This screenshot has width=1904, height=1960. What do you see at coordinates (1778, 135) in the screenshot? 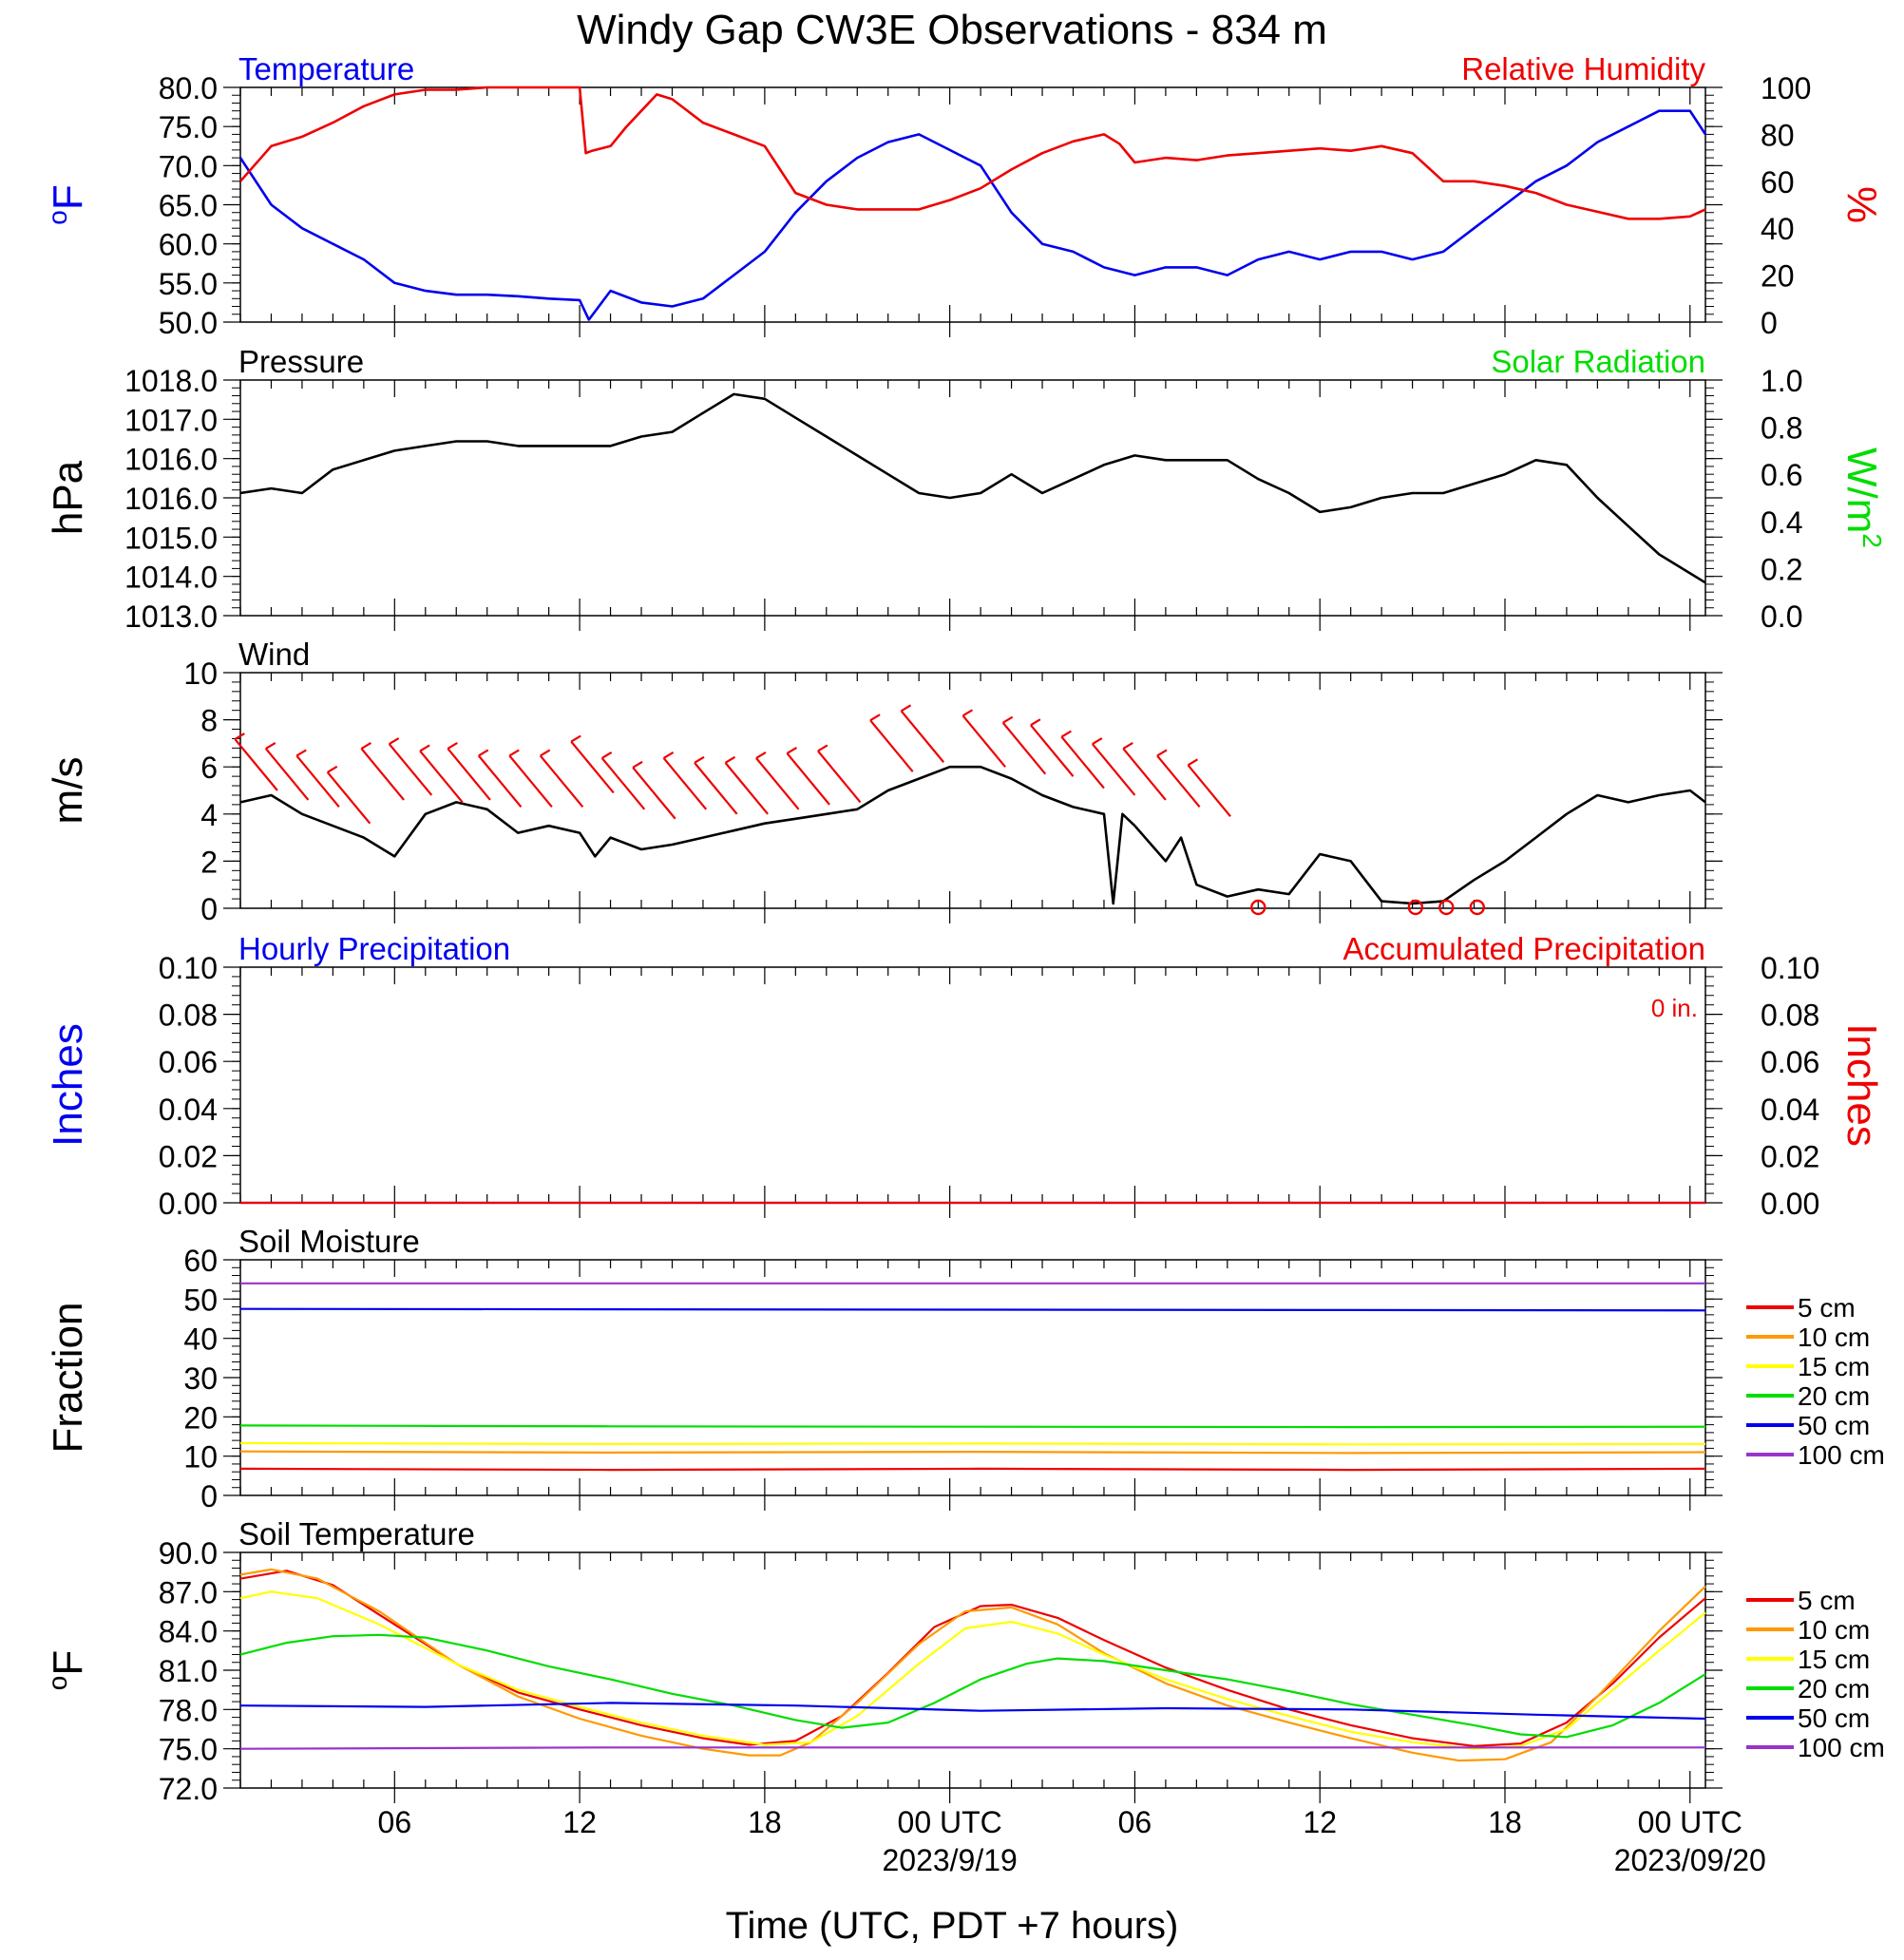
I see `y-tick-label-right: 80` at bounding box center [1778, 135].